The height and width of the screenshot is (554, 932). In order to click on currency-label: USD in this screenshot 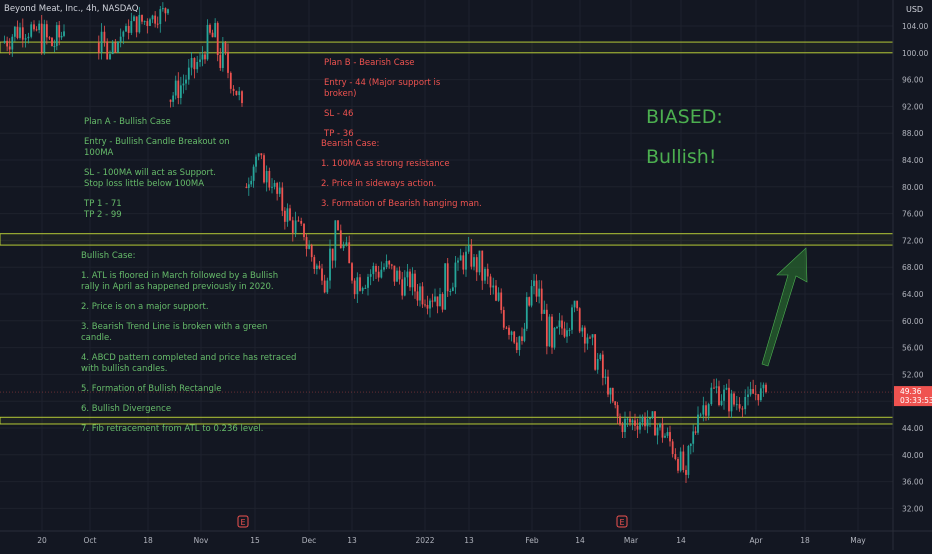, I will do `click(915, 9)`.